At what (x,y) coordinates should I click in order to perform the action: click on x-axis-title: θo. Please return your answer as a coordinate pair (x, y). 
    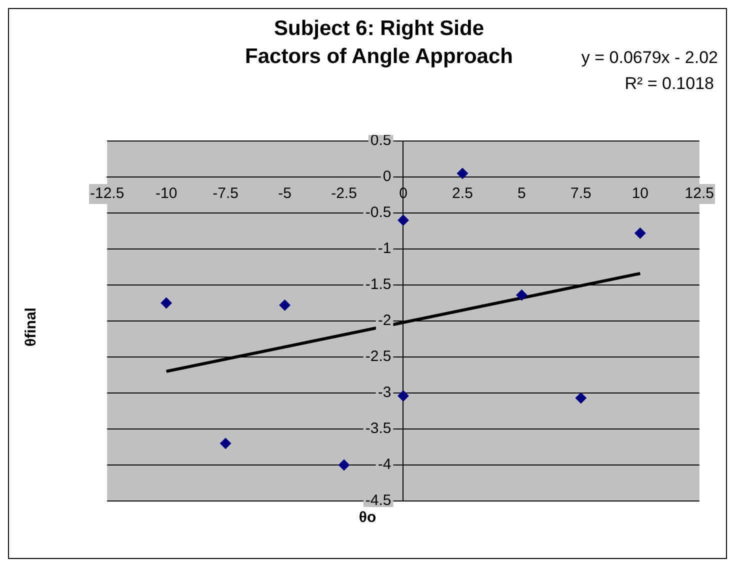
    Looking at the image, I should click on (368, 517).